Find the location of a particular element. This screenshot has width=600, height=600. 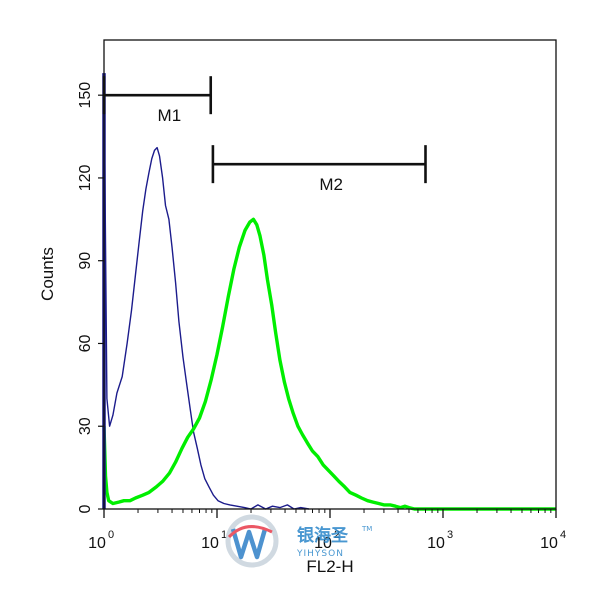

y-tick-label: 90 is located at coordinates (85, 261).